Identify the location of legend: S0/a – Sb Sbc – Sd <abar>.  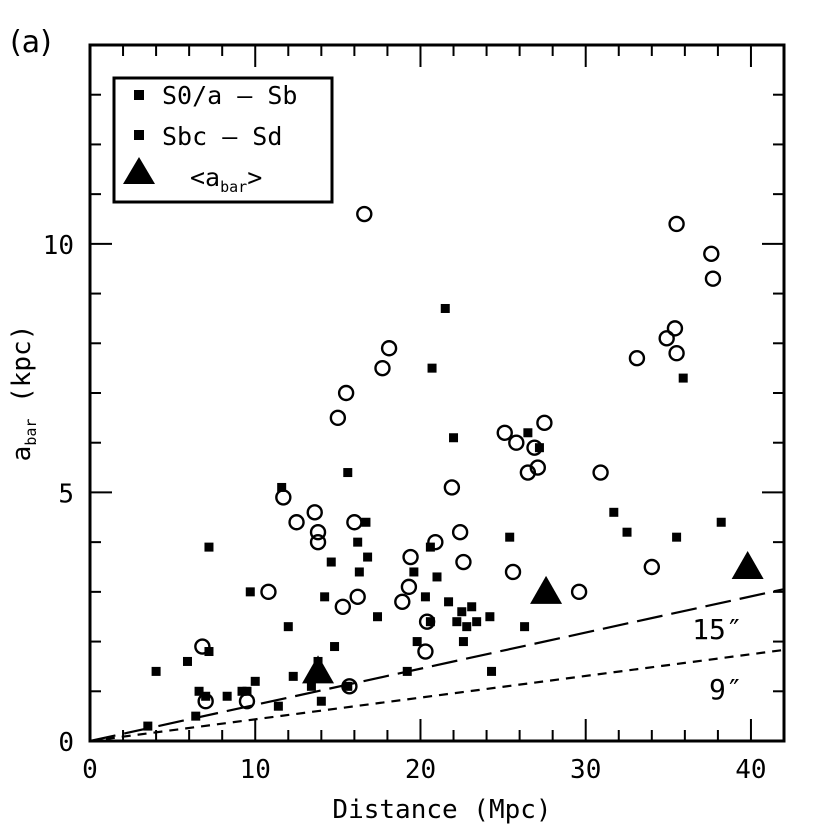
(223, 140).